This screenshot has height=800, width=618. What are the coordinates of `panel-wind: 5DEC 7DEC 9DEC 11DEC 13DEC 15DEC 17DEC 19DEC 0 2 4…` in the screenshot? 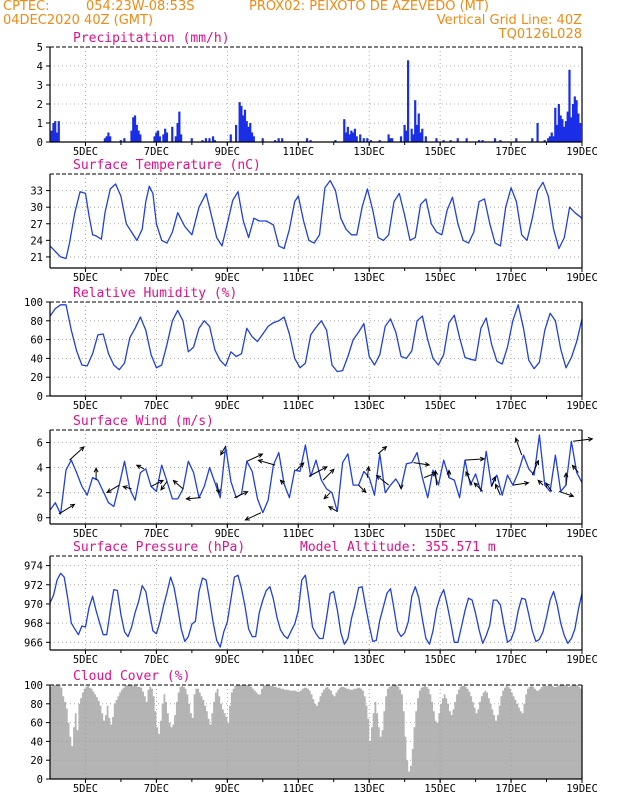 It's located at (317, 477).